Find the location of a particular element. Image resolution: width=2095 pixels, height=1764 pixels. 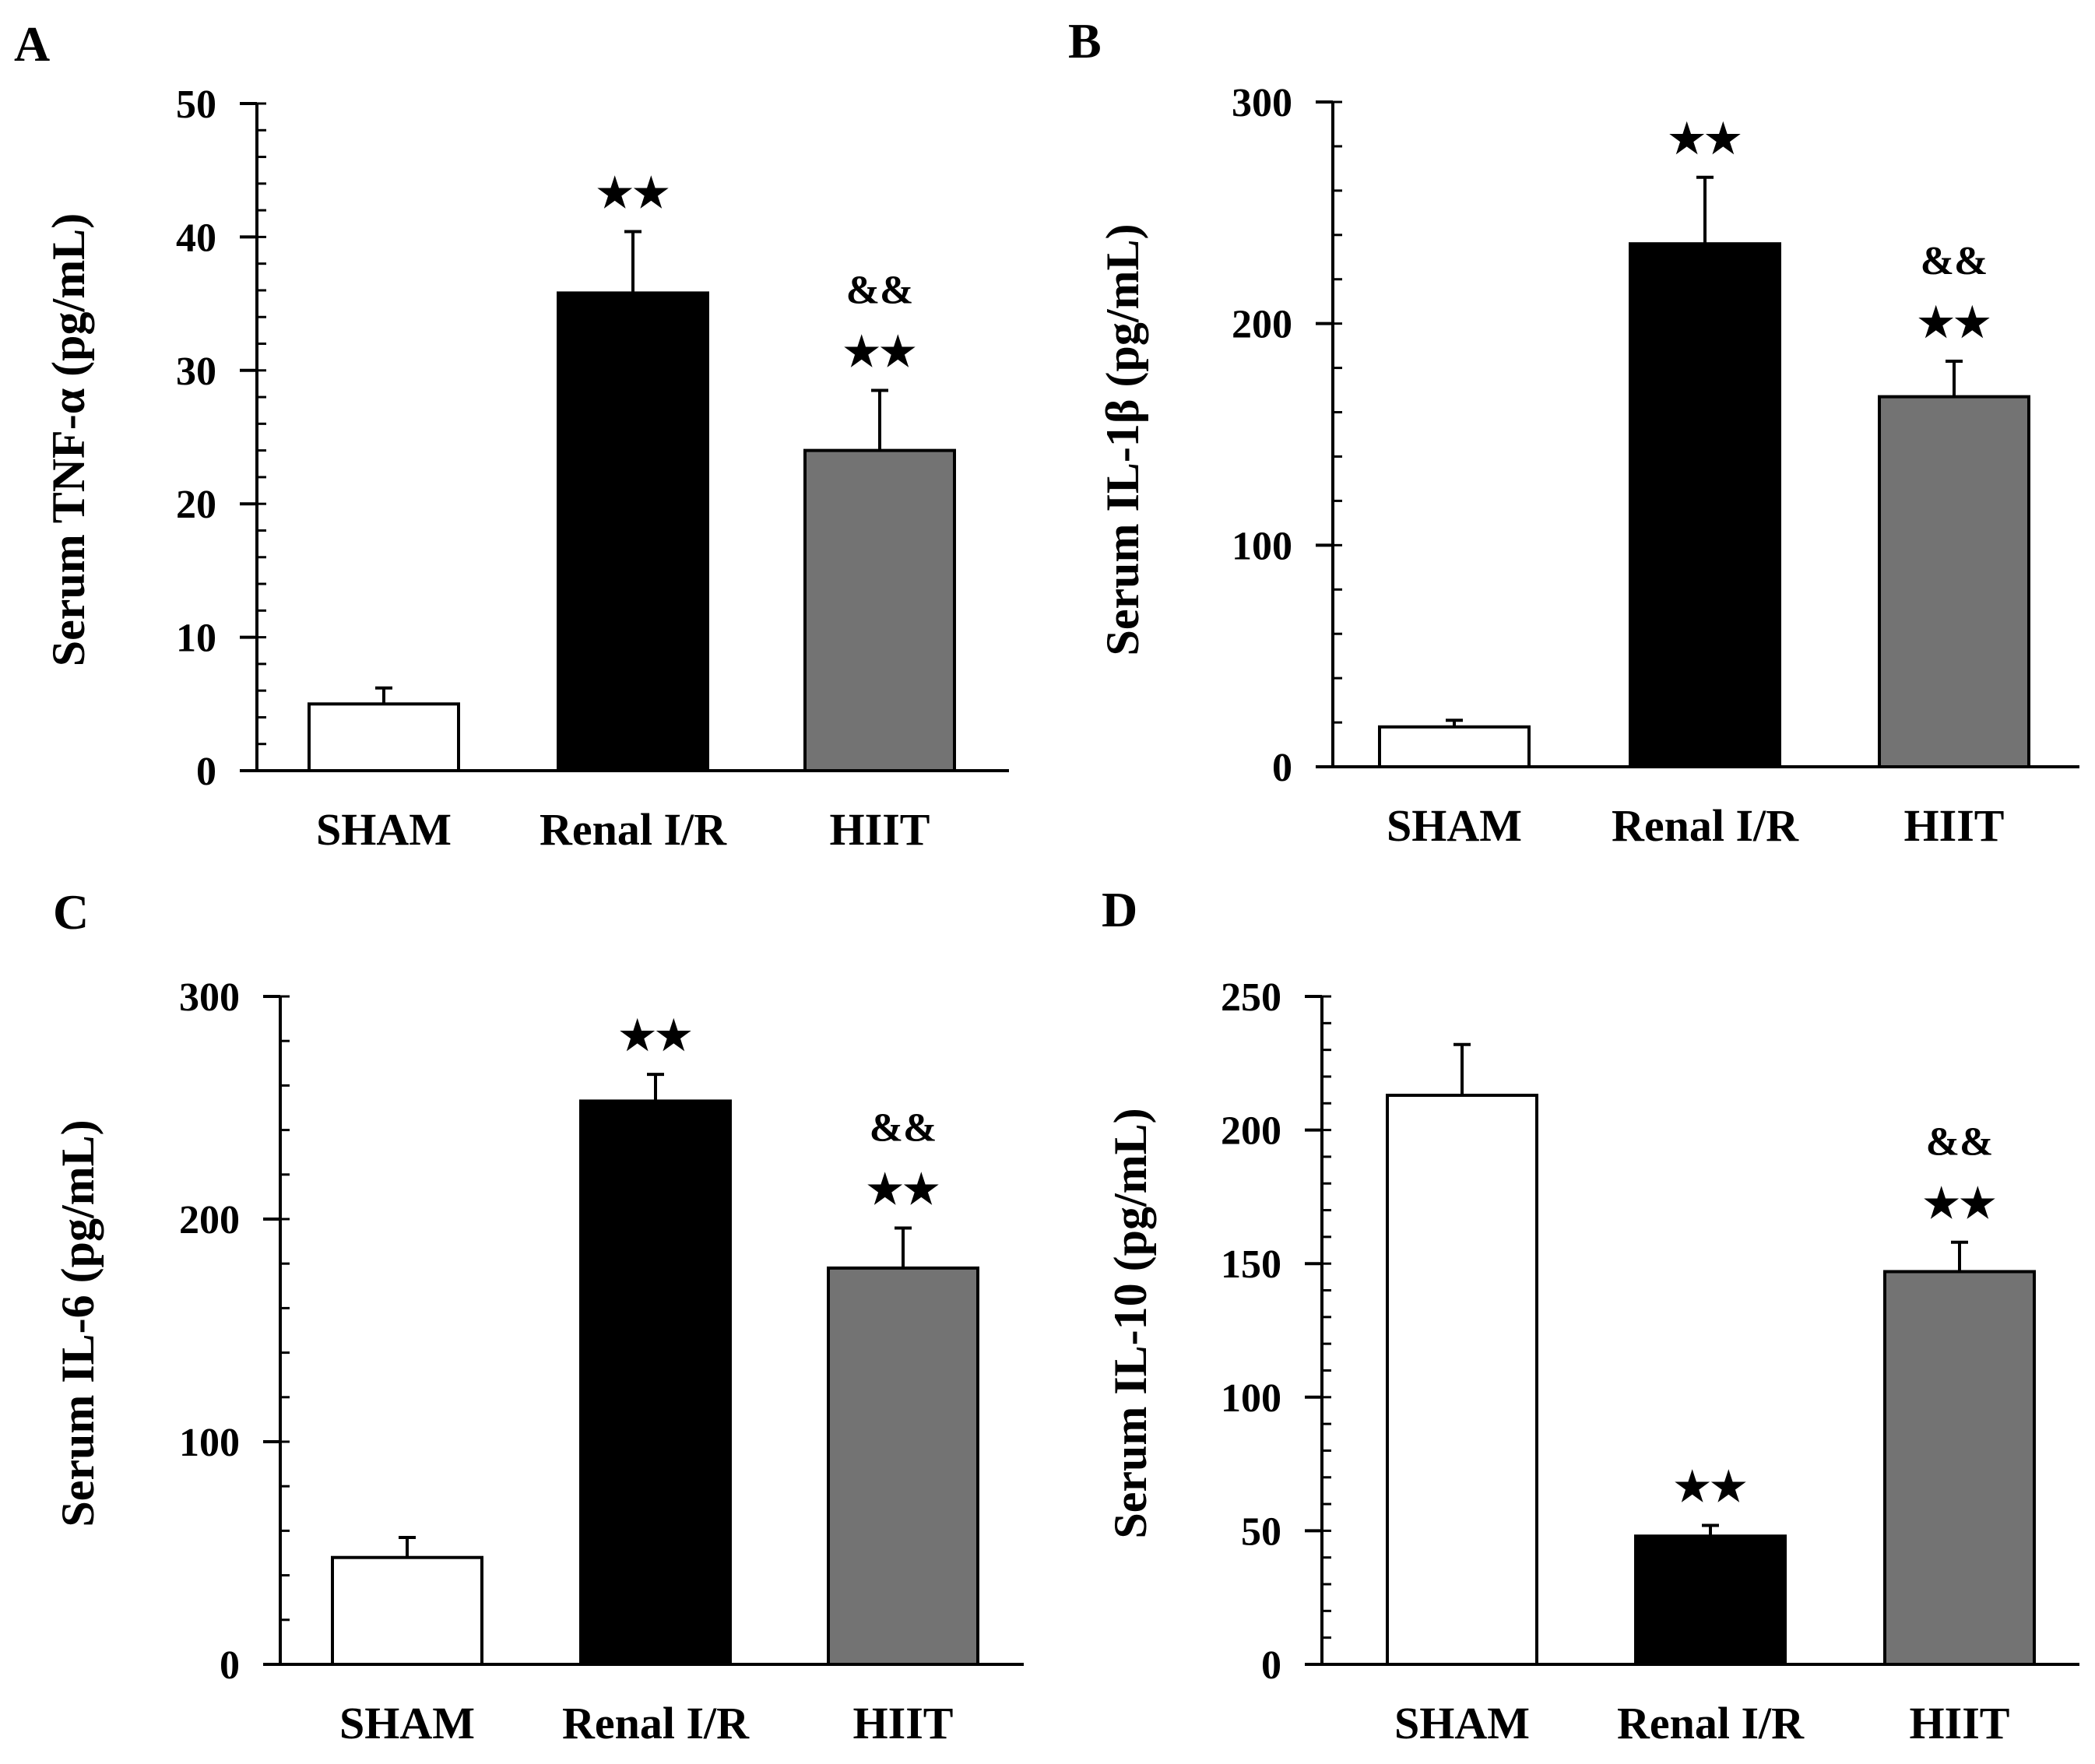

panel-letter-d: D is located at coordinates (1119, 909).